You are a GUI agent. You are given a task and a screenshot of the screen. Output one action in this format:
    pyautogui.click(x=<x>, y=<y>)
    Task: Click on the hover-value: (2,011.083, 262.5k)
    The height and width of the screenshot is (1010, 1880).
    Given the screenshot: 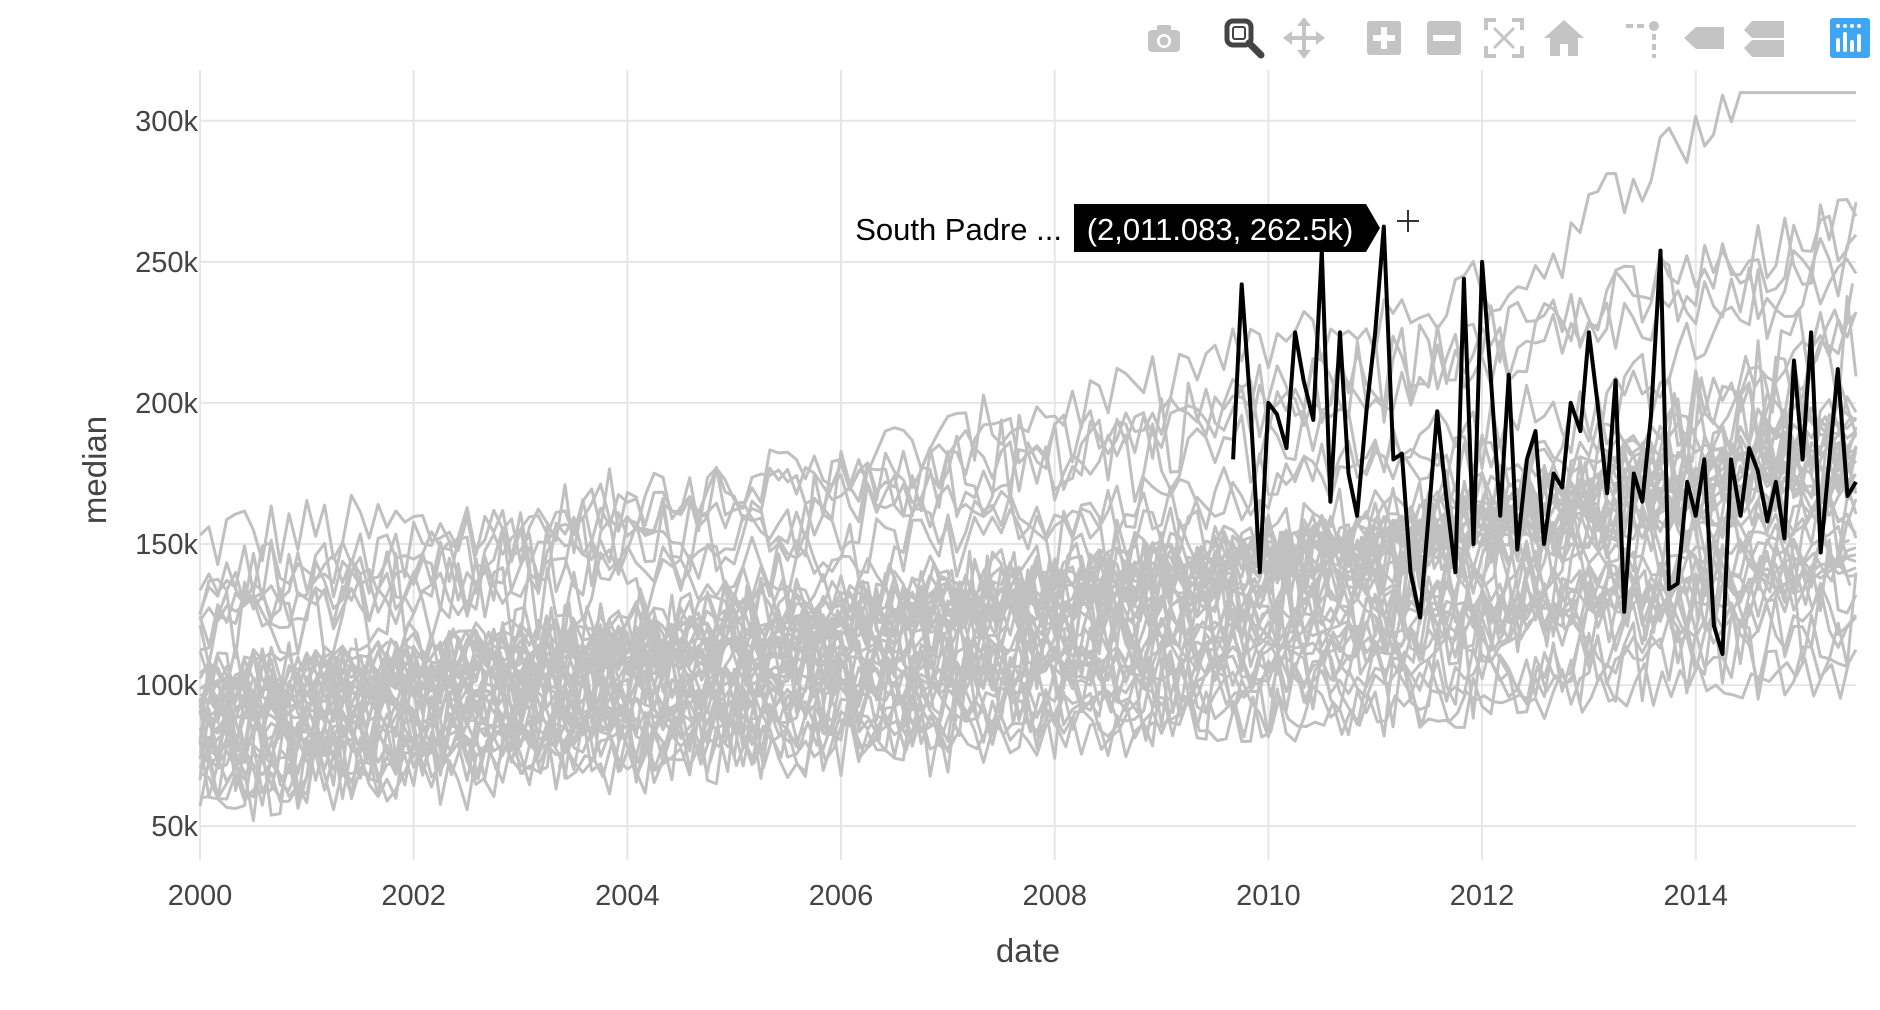 What is the action you would take?
    pyautogui.click(x=1220, y=229)
    